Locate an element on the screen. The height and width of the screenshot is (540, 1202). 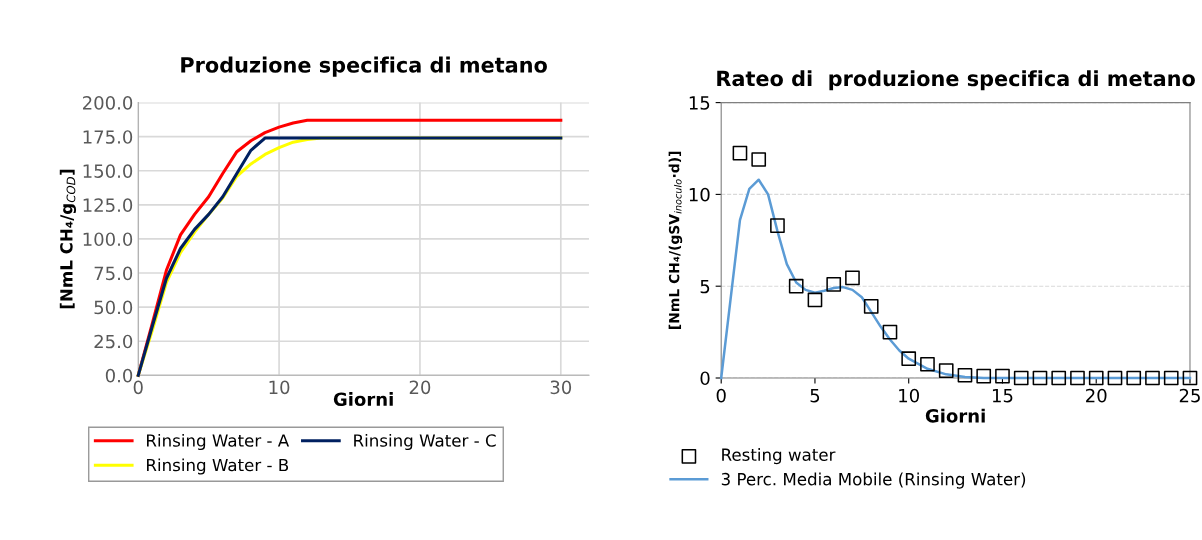
y-tick-label: 25.0 is located at coordinates (113, 341).